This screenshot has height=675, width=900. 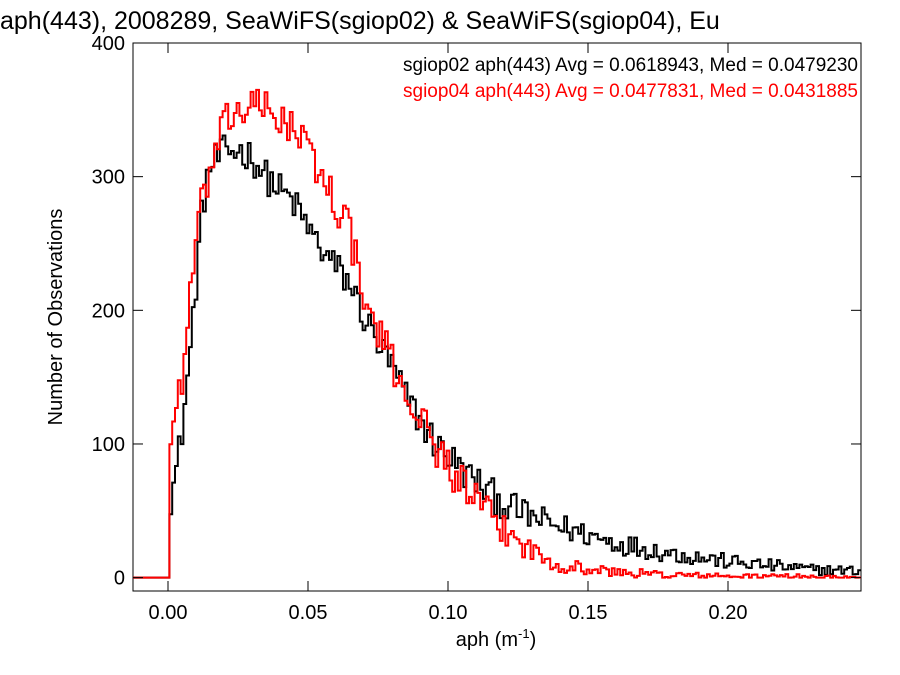 I want to click on y-tick-label: 400, so click(x=108, y=44).